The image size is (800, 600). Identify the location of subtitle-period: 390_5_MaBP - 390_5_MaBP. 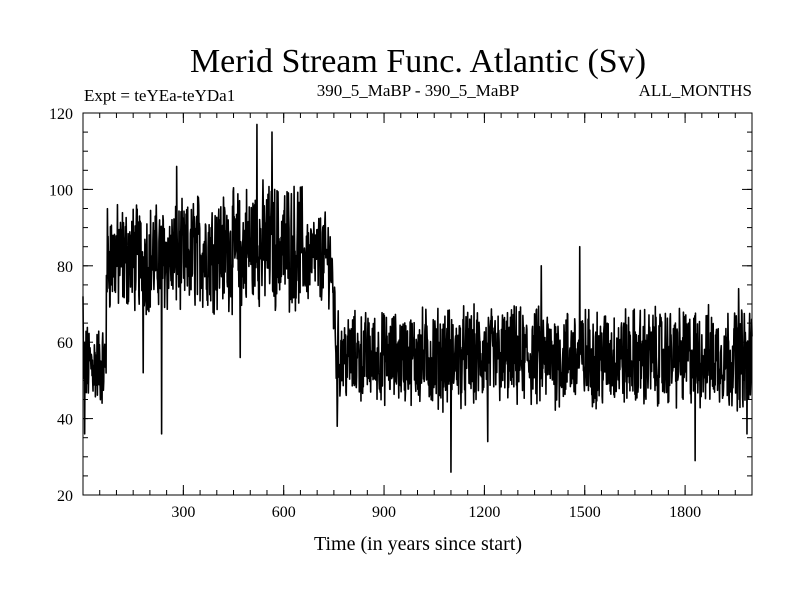
(418, 90).